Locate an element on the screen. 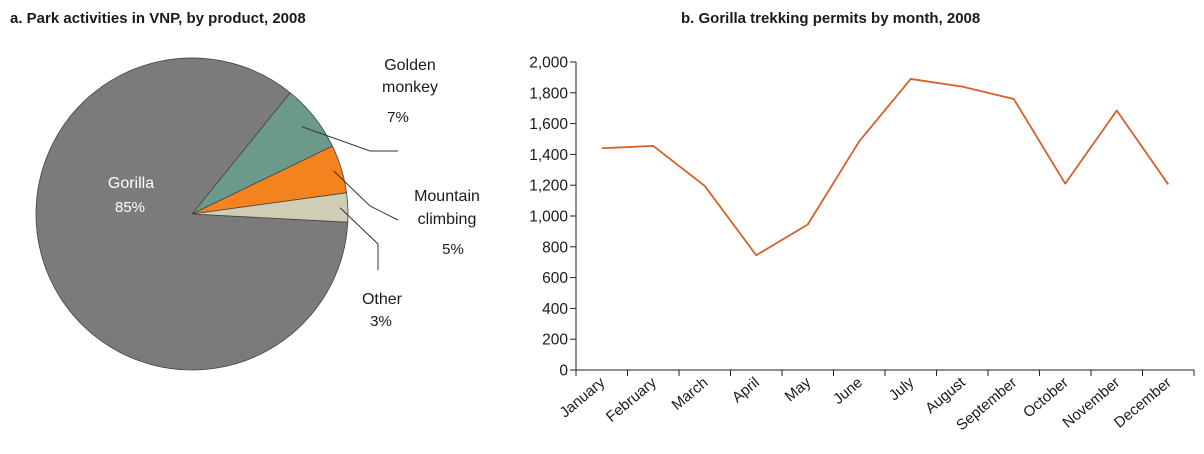 The width and height of the screenshot is (1204, 454). y-tick-label: 2,000 is located at coordinates (548, 63).